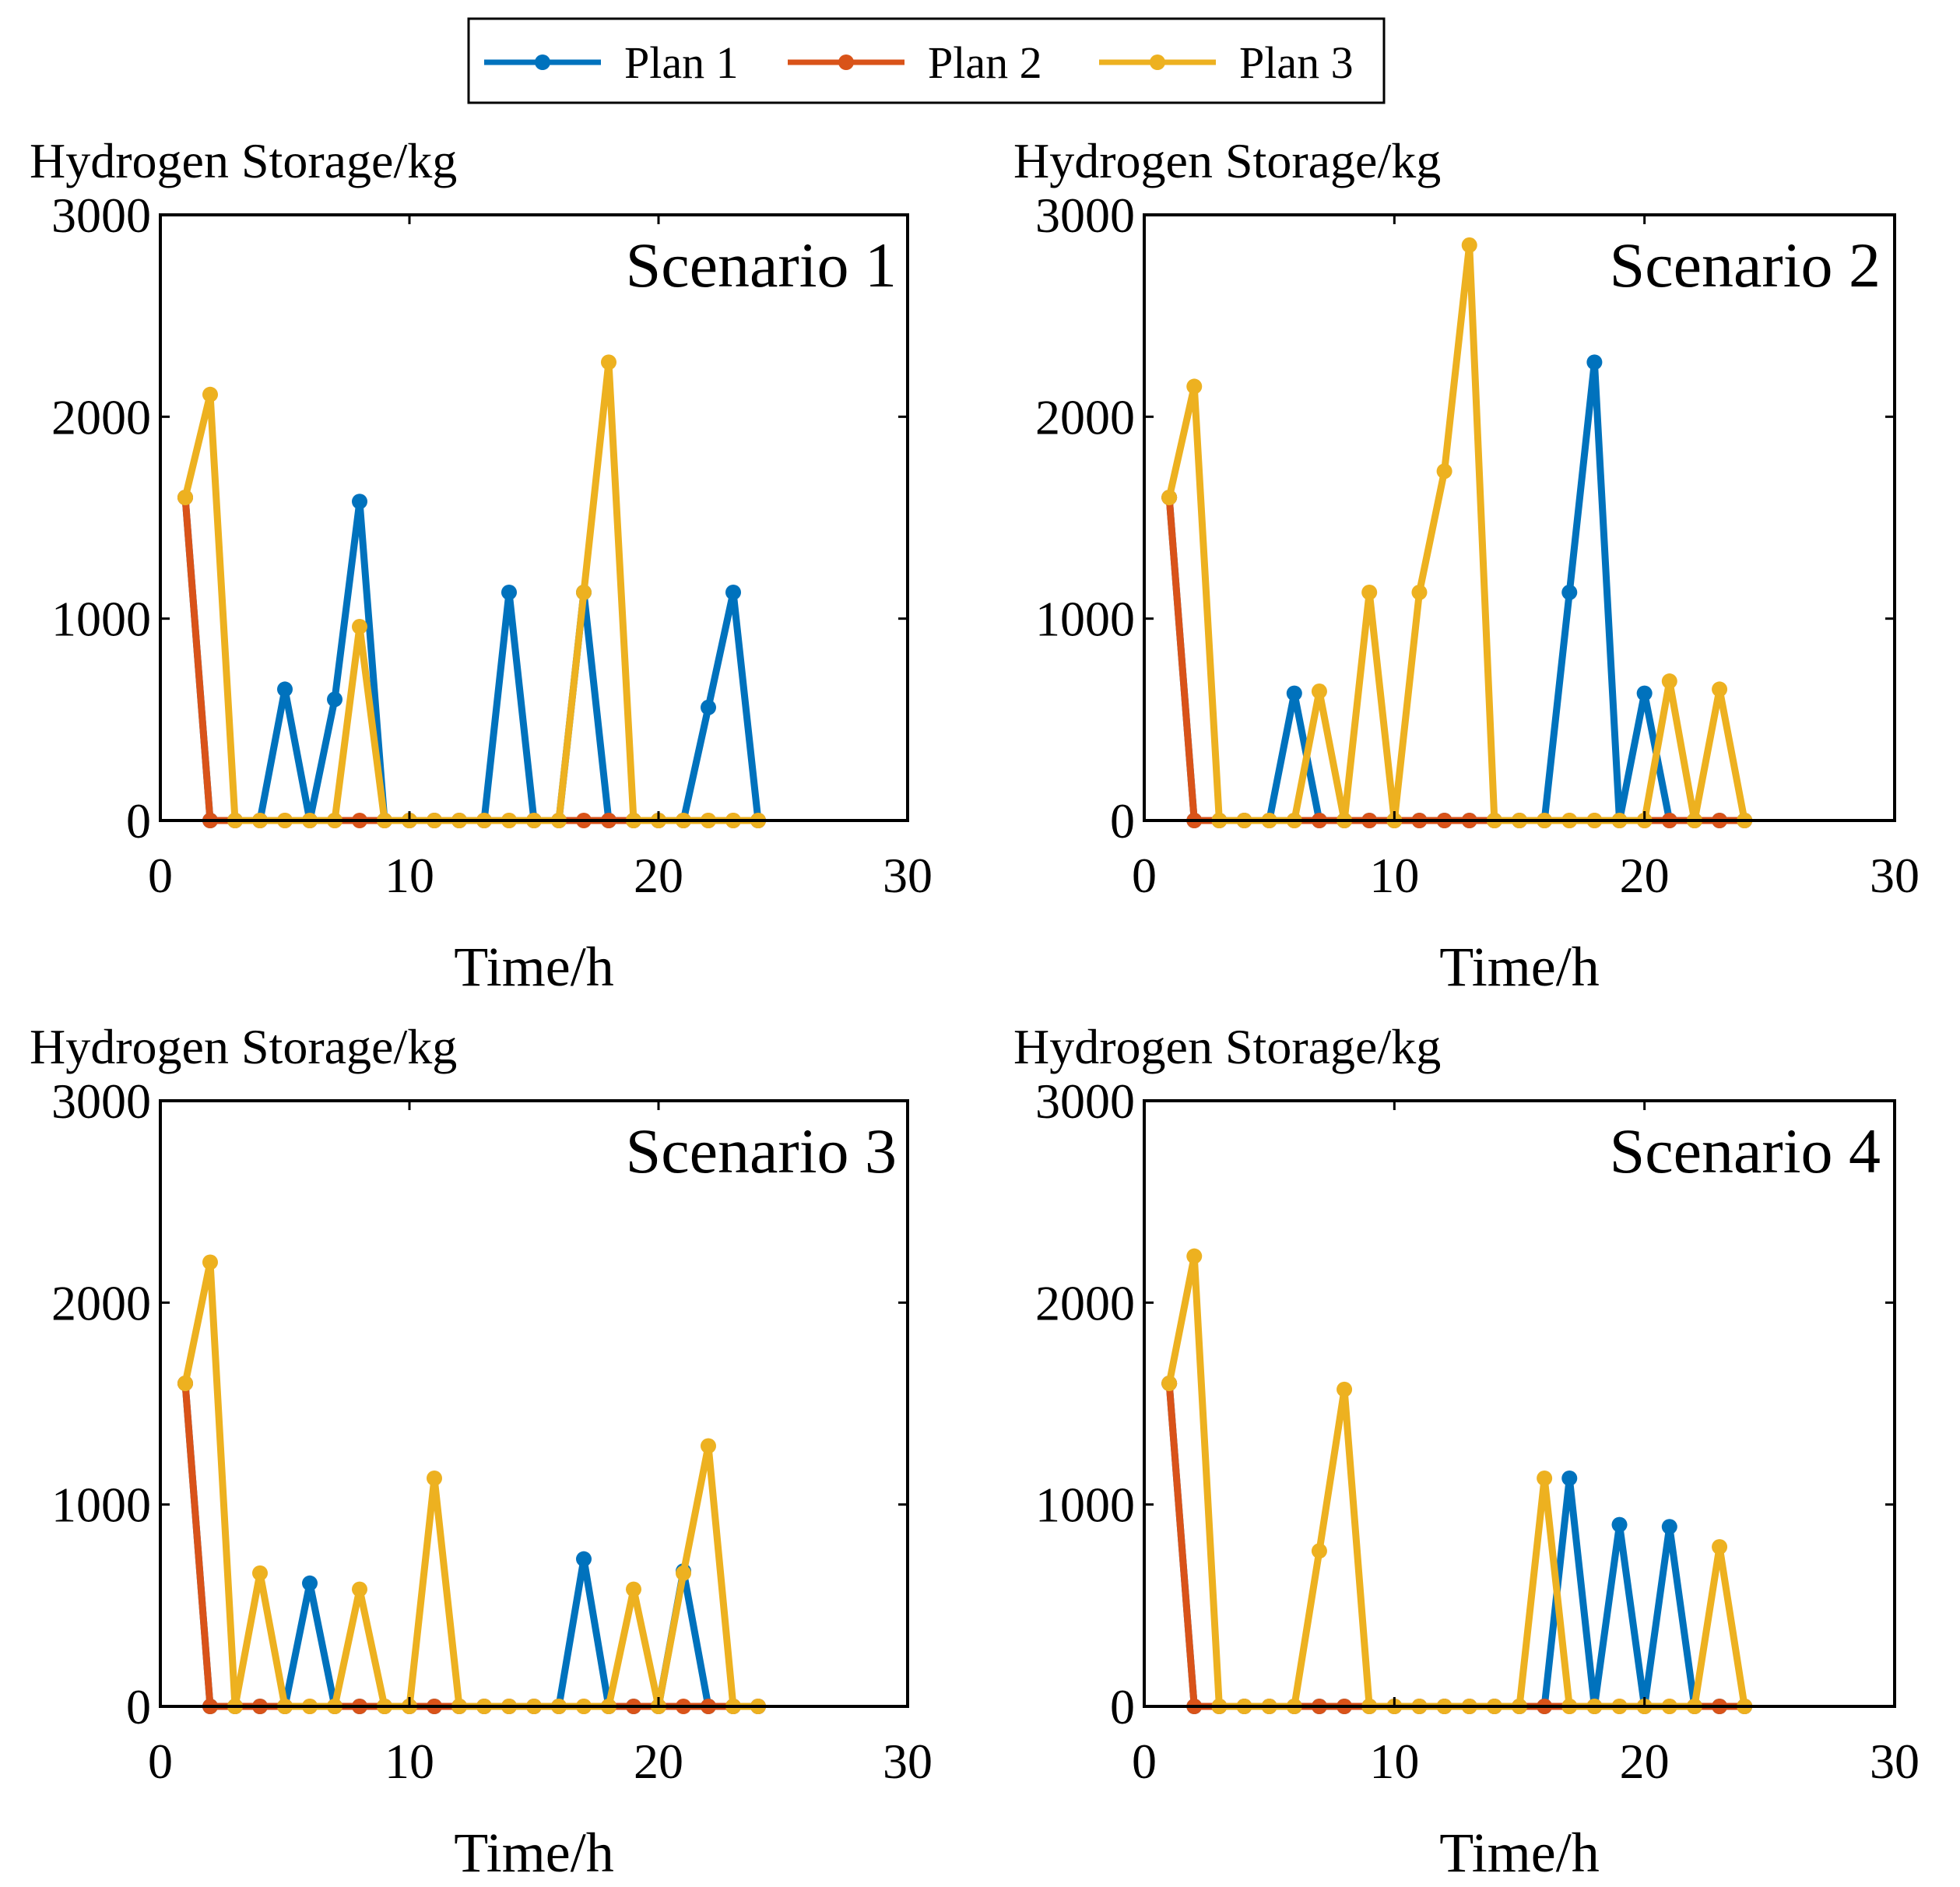 The width and height of the screenshot is (1960, 1887). Describe the element at coordinates (761, 1151) in the screenshot. I see `scenario-title: Scenario 3` at that location.